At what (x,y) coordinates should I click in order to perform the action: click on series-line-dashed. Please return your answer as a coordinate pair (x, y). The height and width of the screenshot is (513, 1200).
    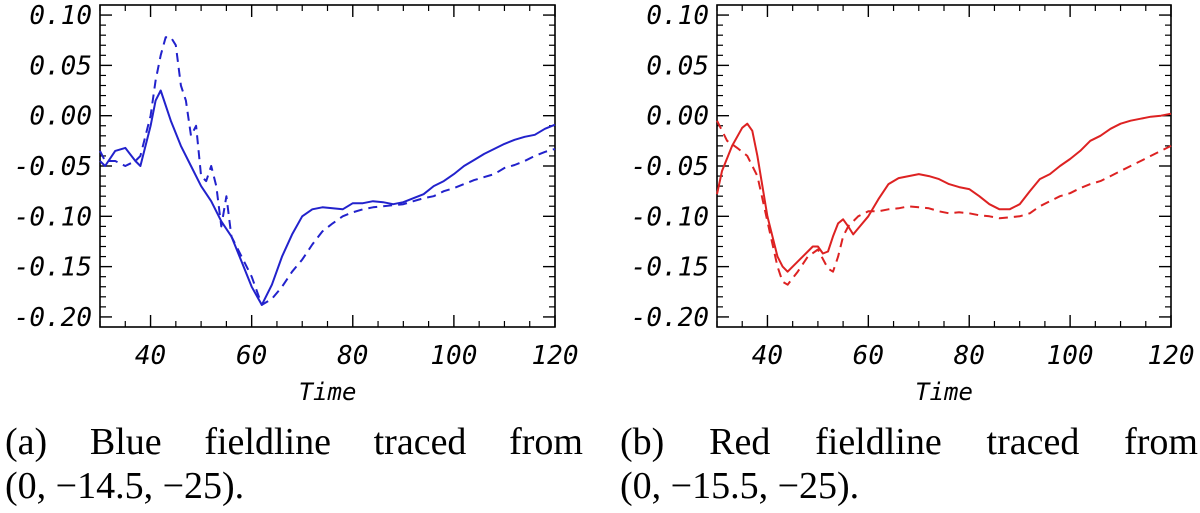
    Looking at the image, I should click on (944, 203).